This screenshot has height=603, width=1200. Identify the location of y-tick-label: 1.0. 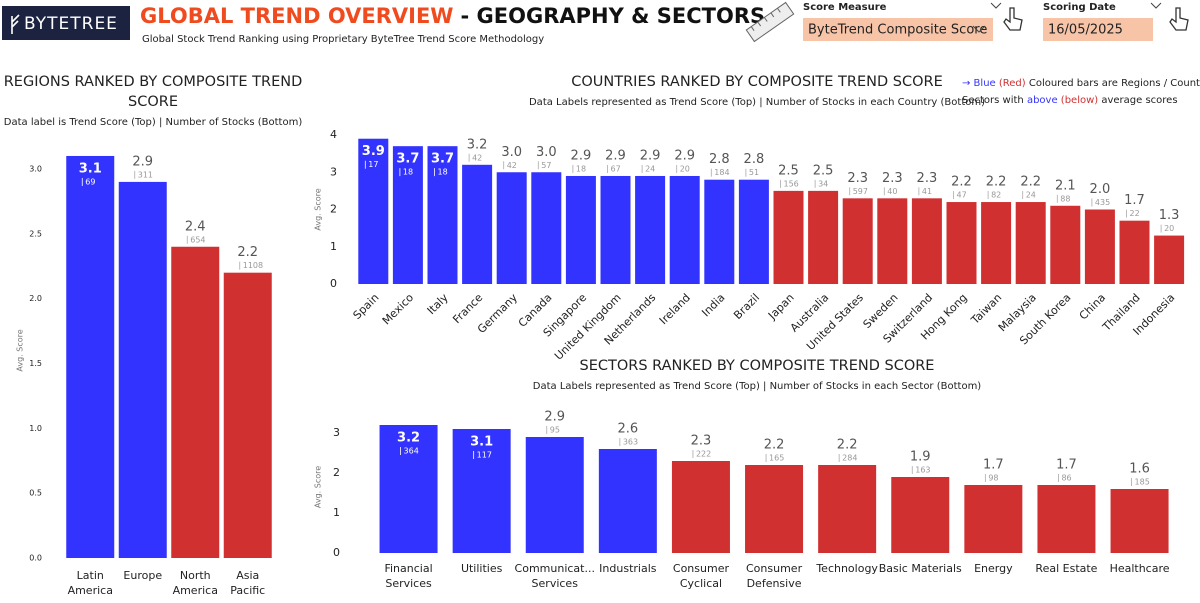
(35, 428).